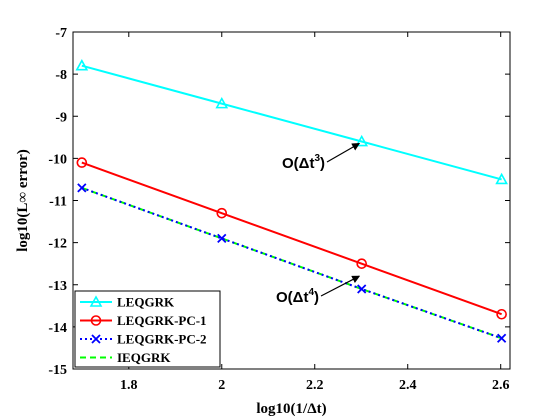 The height and width of the screenshot is (420, 560). I want to click on y-tick-labels: -15 -14 -13 -12 -11 -10 -9 -8 -7, so click(57, 202).